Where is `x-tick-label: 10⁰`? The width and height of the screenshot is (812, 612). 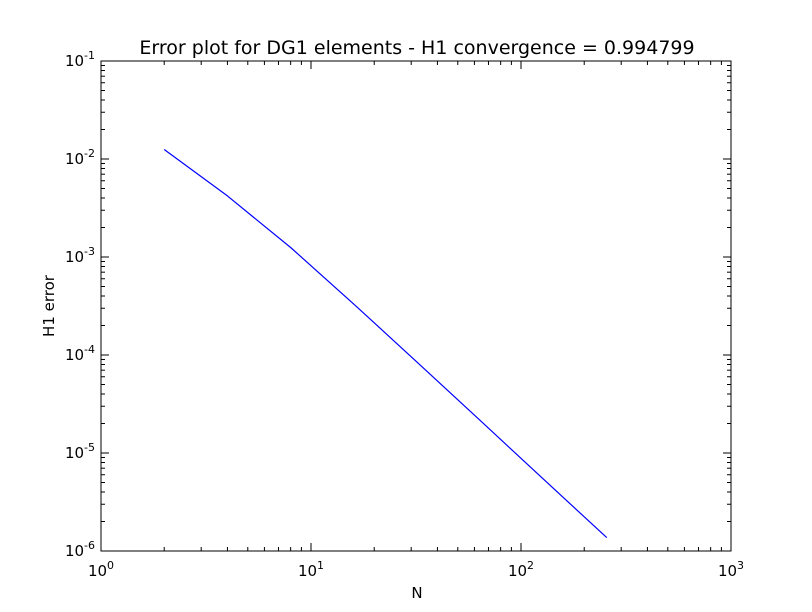
x-tick-label: 10⁰ is located at coordinates (101, 569).